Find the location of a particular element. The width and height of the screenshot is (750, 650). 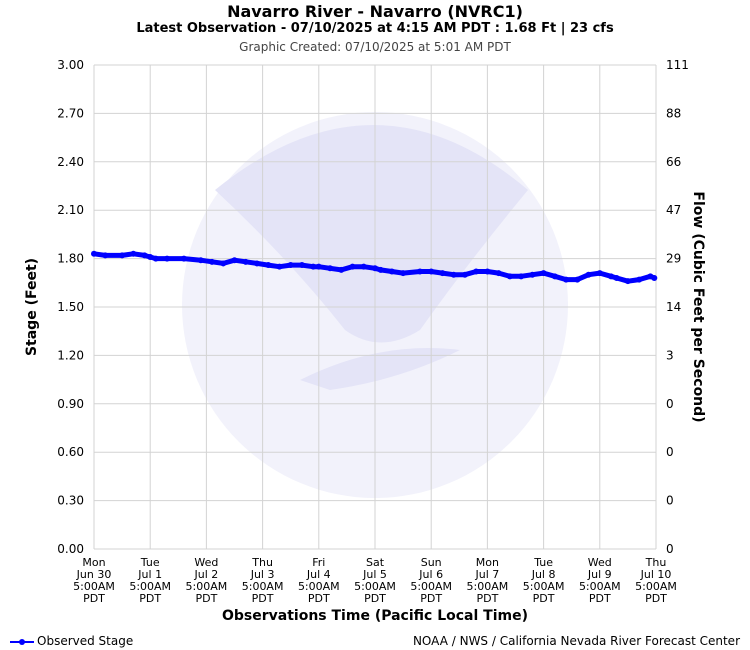

y2-axis-label: Flow (Cubic Feet per Second) is located at coordinates (698, 306).